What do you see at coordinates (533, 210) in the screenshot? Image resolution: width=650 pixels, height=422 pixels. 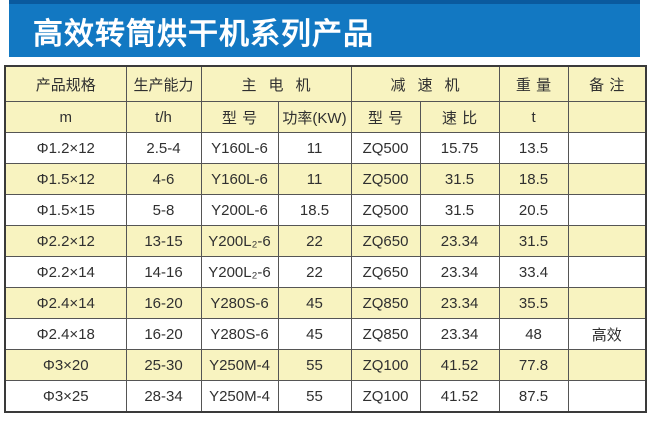 I see `cell-weight: 20.5` at bounding box center [533, 210].